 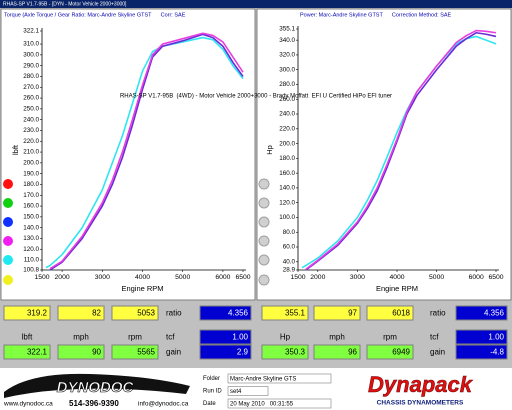 What do you see at coordinates (285, 337) in the screenshot?
I see `unit-label: Hp` at bounding box center [285, 337].